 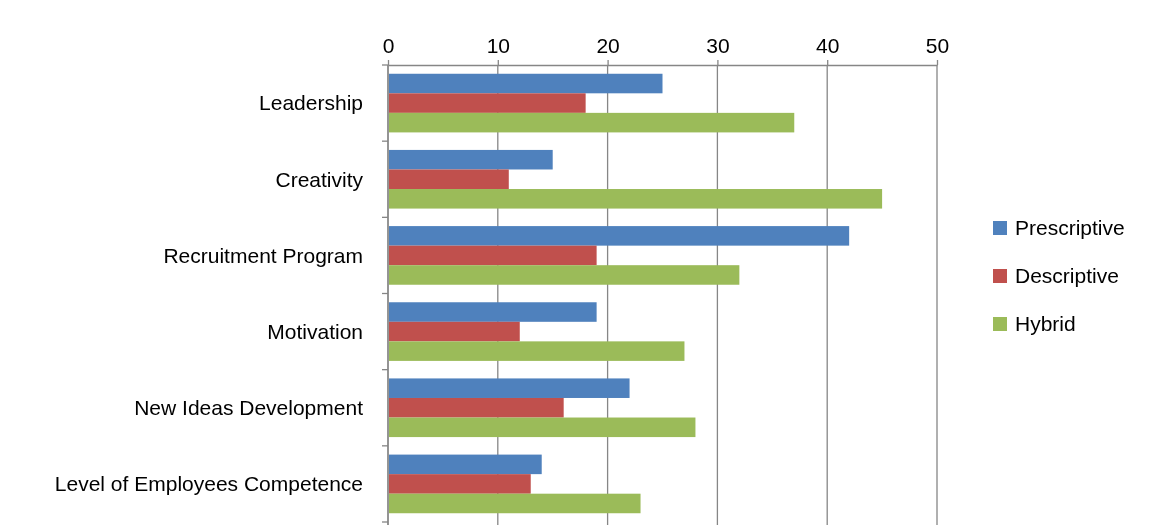 I want to click on y-tick-label: Motivation, so click(x=315, y=331).